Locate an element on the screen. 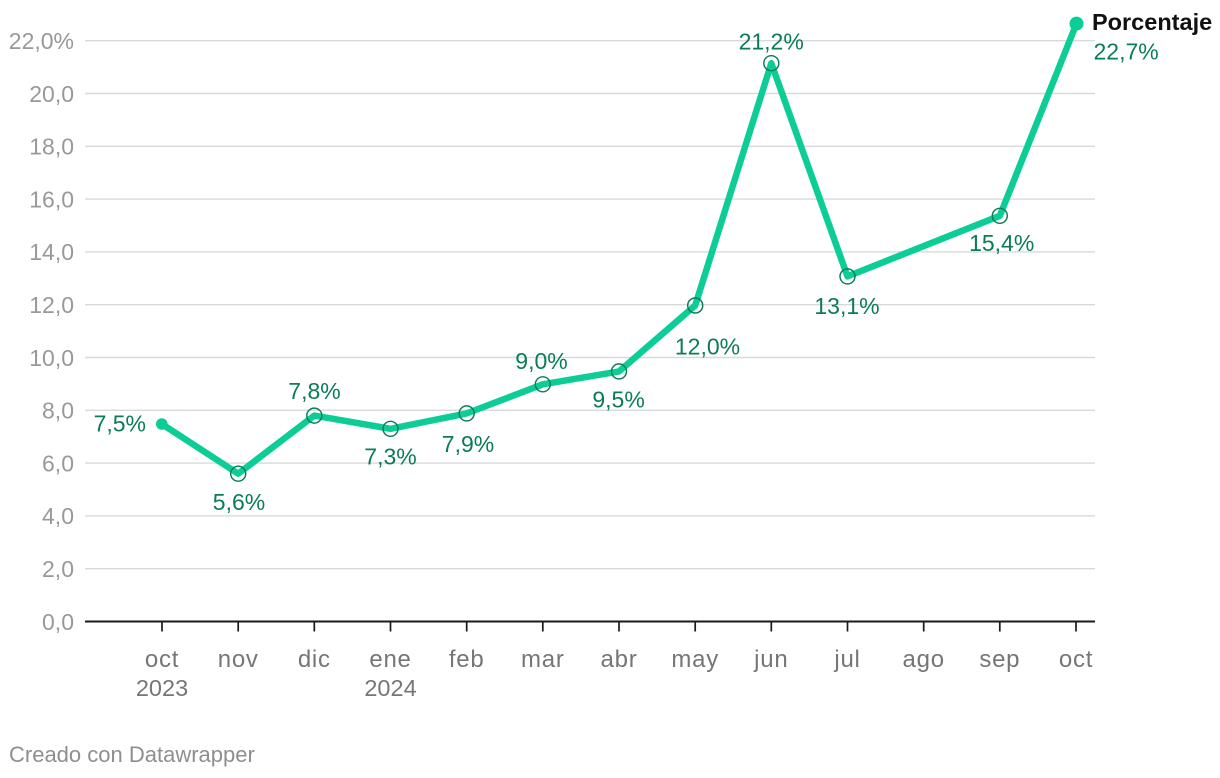 The width and height of the screenshot is (1220, 778). svg-text: 12,0% is located at coordinates (707, 347).